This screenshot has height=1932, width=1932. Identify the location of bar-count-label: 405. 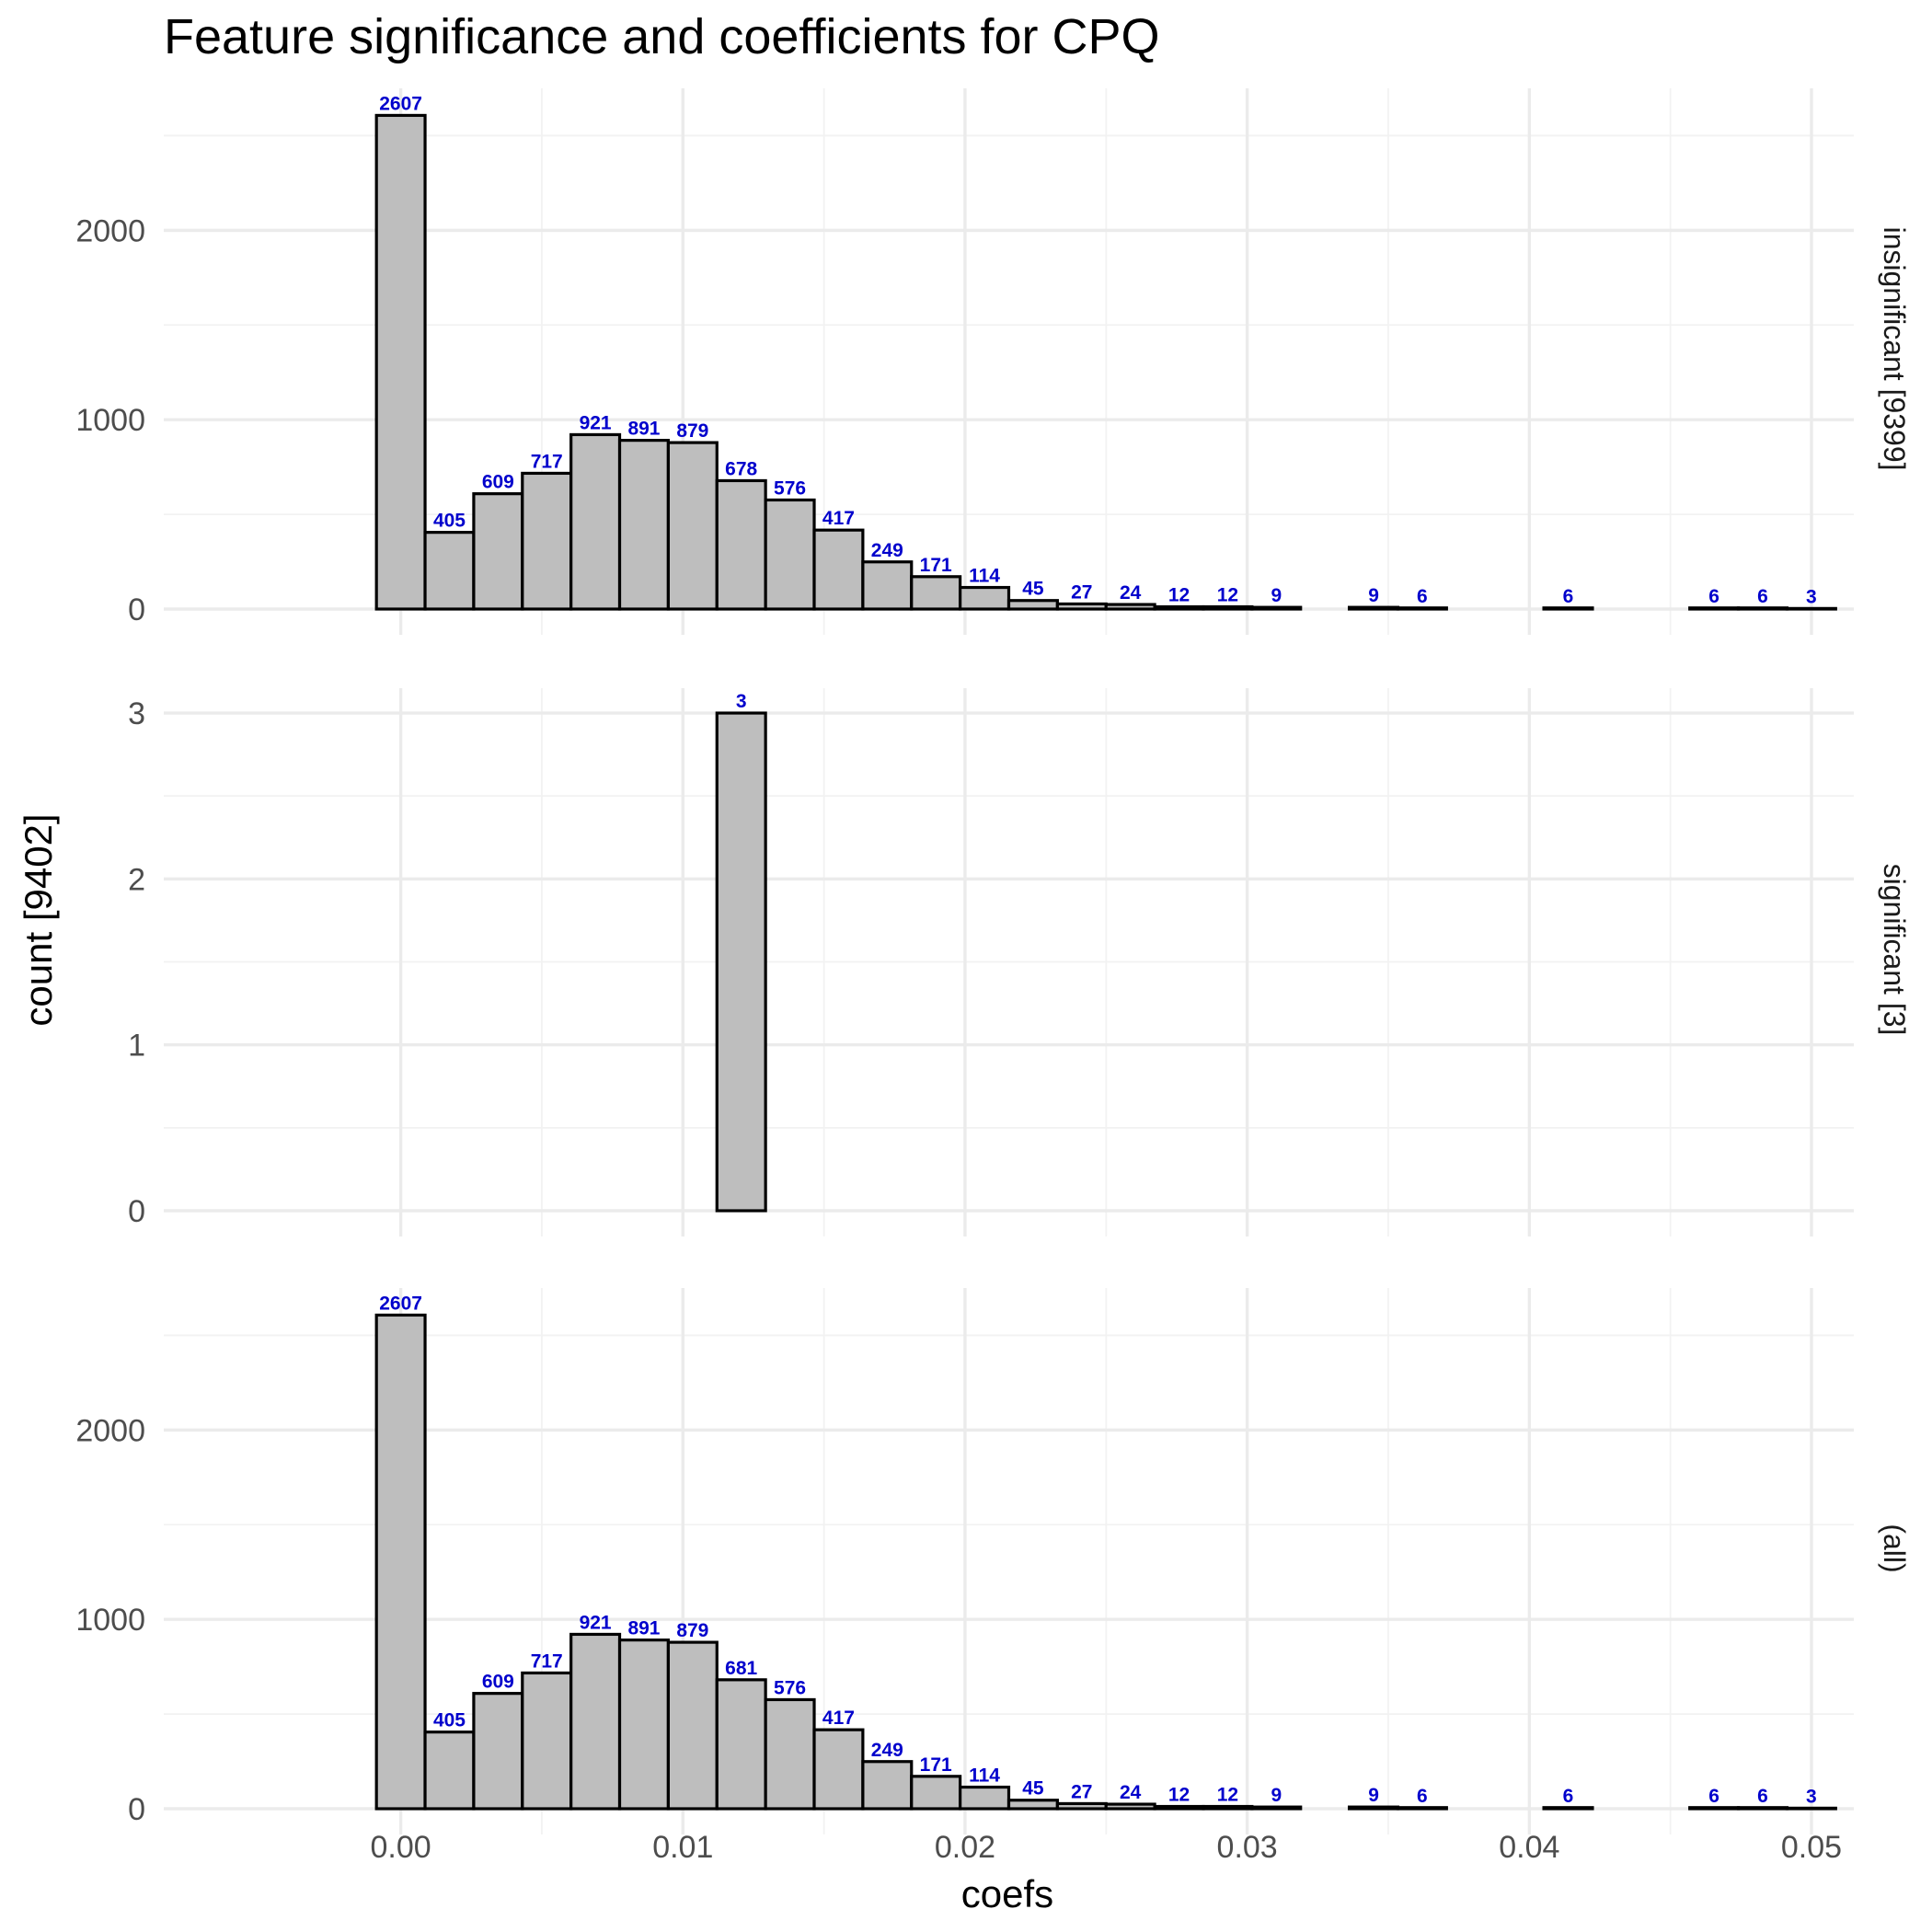
(449, 1720).